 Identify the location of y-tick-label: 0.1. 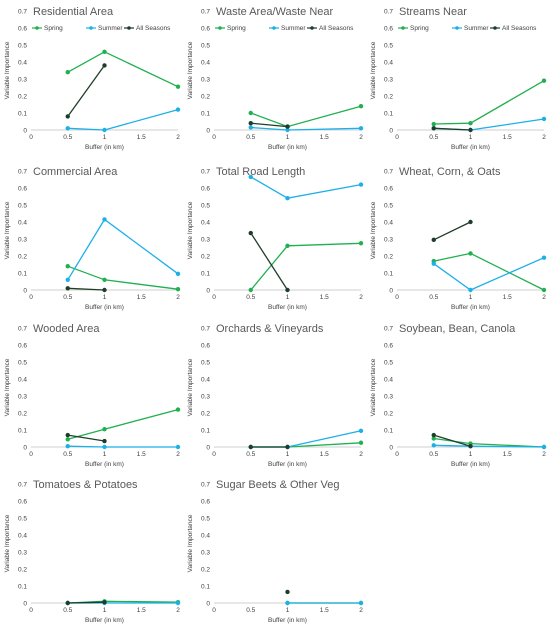
(22, 586).